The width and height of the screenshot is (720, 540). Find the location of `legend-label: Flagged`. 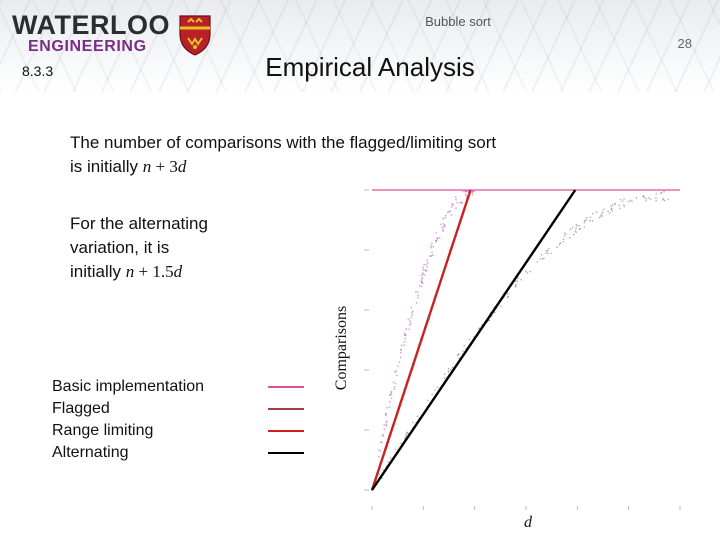

legend-label: Flagged is located at coordinates (81, 408).